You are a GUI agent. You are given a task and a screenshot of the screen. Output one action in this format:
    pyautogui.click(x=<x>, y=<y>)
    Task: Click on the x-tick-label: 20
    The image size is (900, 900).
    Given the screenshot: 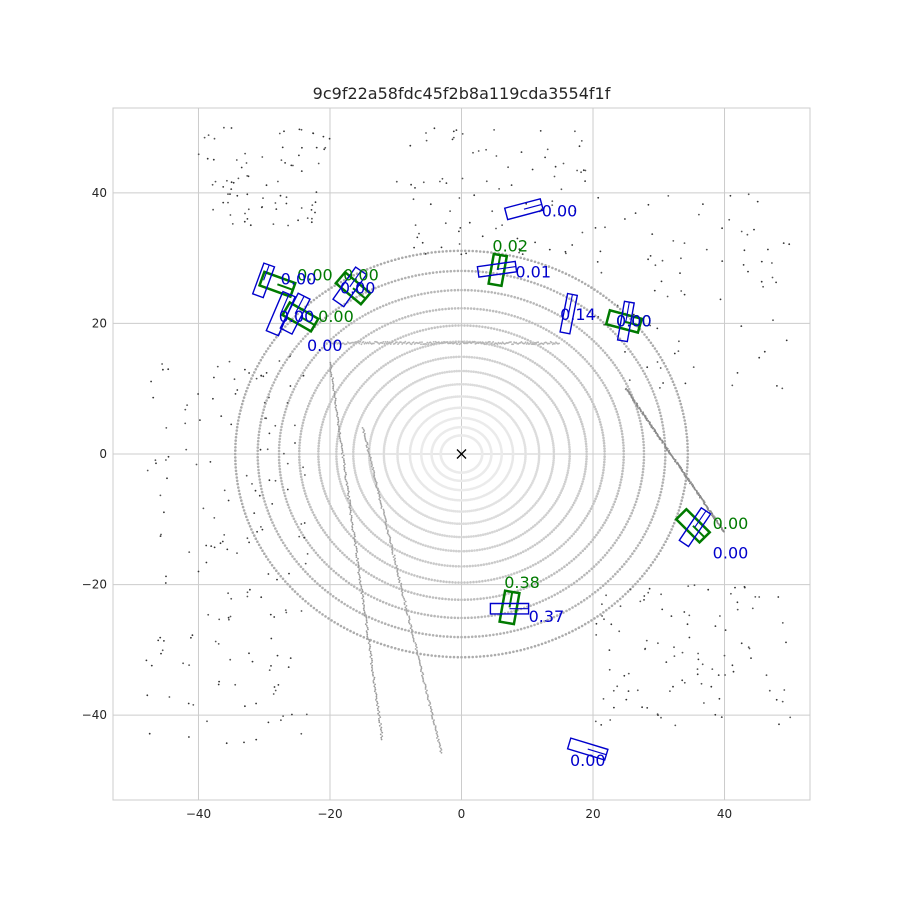 What is the action you would take?
    pyautogui.click(x=592, y=814)
    